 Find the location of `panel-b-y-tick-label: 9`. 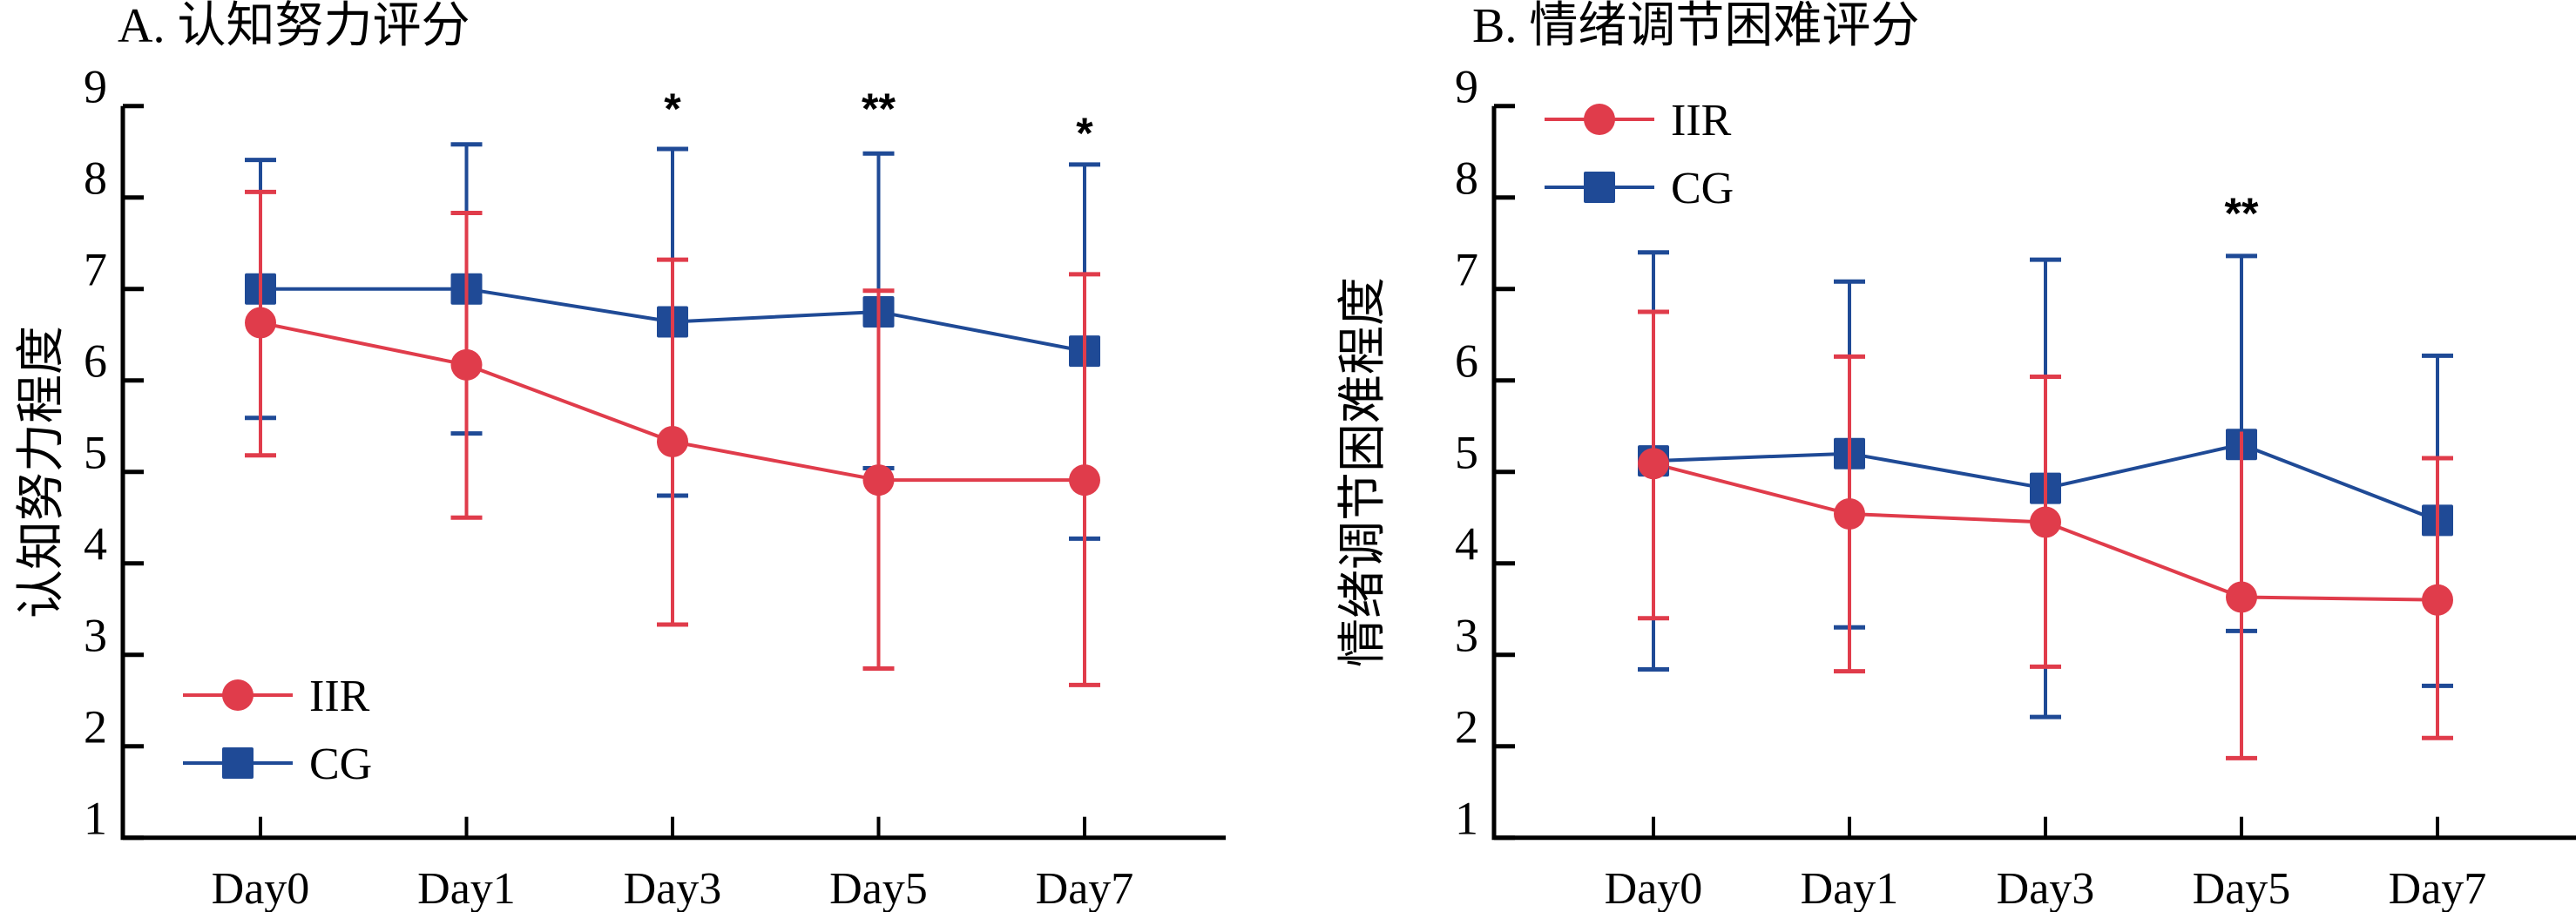

panel-b-y-tick-label: 9 is located at coordinates (1466, 87).